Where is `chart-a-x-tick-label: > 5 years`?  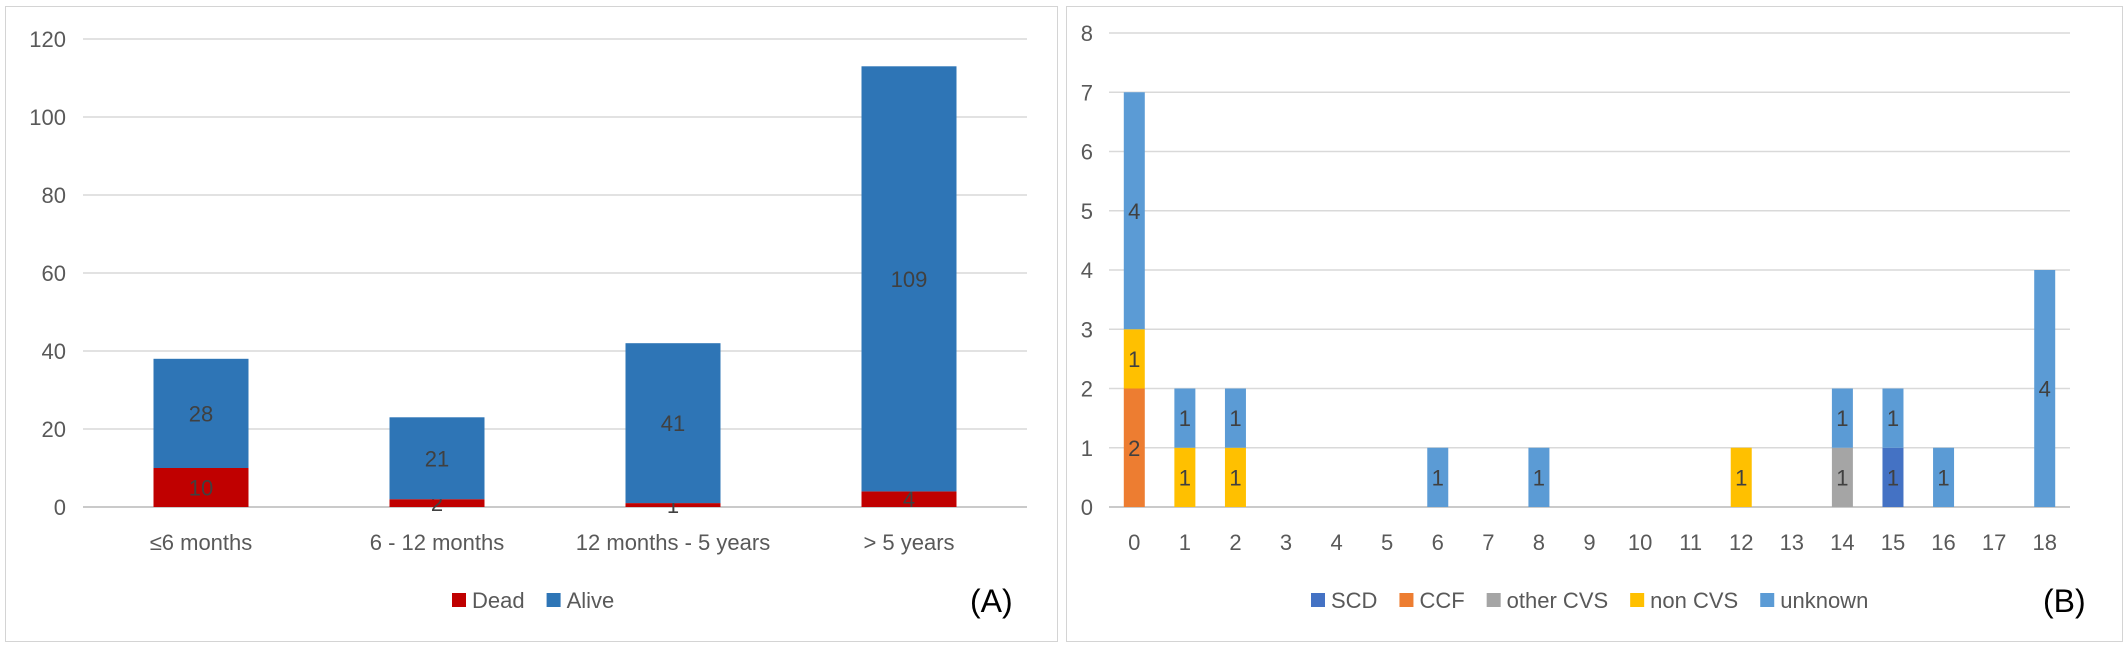 chart-a-x-tick-label: > 5 years is located at coordinates (908, 542).